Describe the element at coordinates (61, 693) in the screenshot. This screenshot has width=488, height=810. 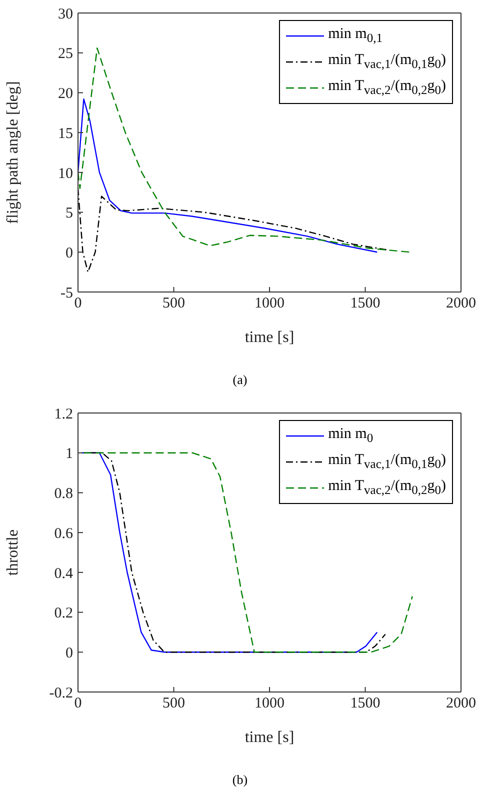
I see `y-tick-label: -0.2` at that location.